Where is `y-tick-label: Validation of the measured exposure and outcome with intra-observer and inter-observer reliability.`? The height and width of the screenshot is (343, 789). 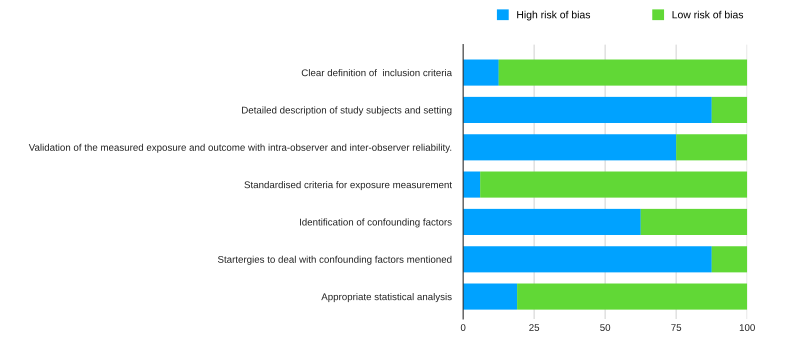
y-tick-label: Validation of the measured exposure and outcome with intra-observer and inter-observer reliability. is located at coordinates (240, 148).